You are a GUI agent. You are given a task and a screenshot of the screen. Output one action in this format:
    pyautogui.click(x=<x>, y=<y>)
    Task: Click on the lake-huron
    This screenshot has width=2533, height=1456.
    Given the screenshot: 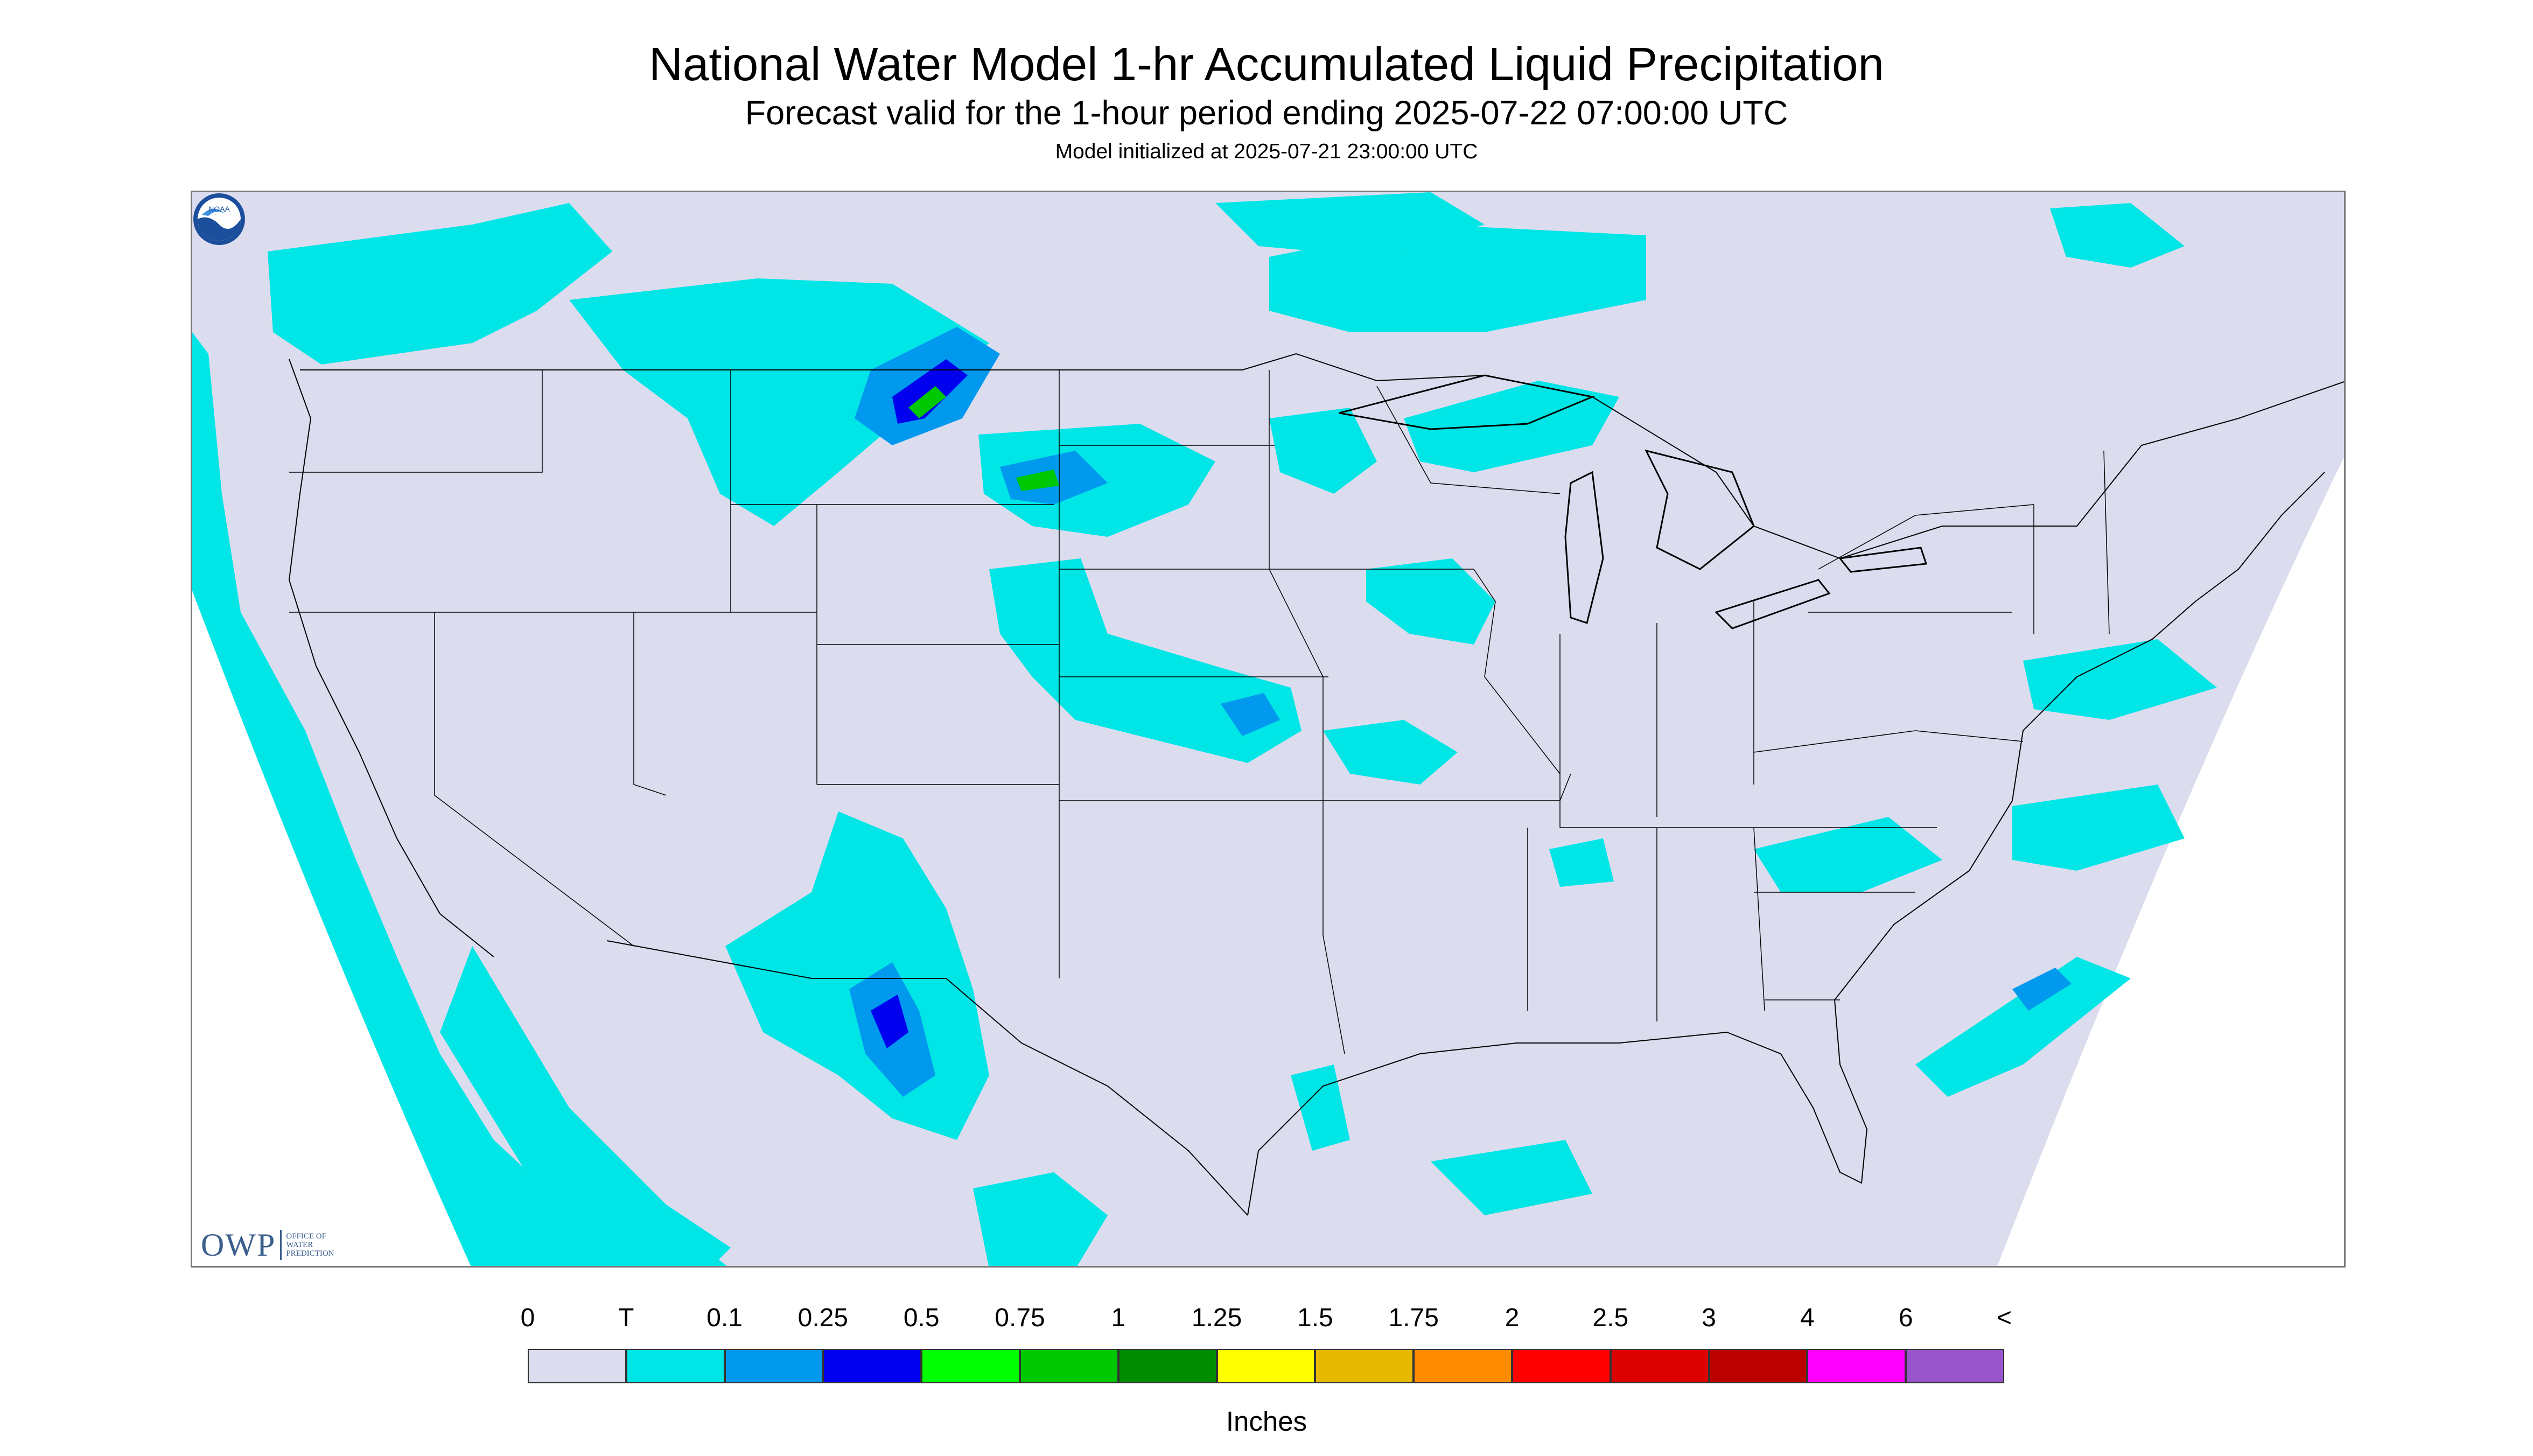 What is the action you would take?
    pyautogui.click(x=1700, y=509)
    